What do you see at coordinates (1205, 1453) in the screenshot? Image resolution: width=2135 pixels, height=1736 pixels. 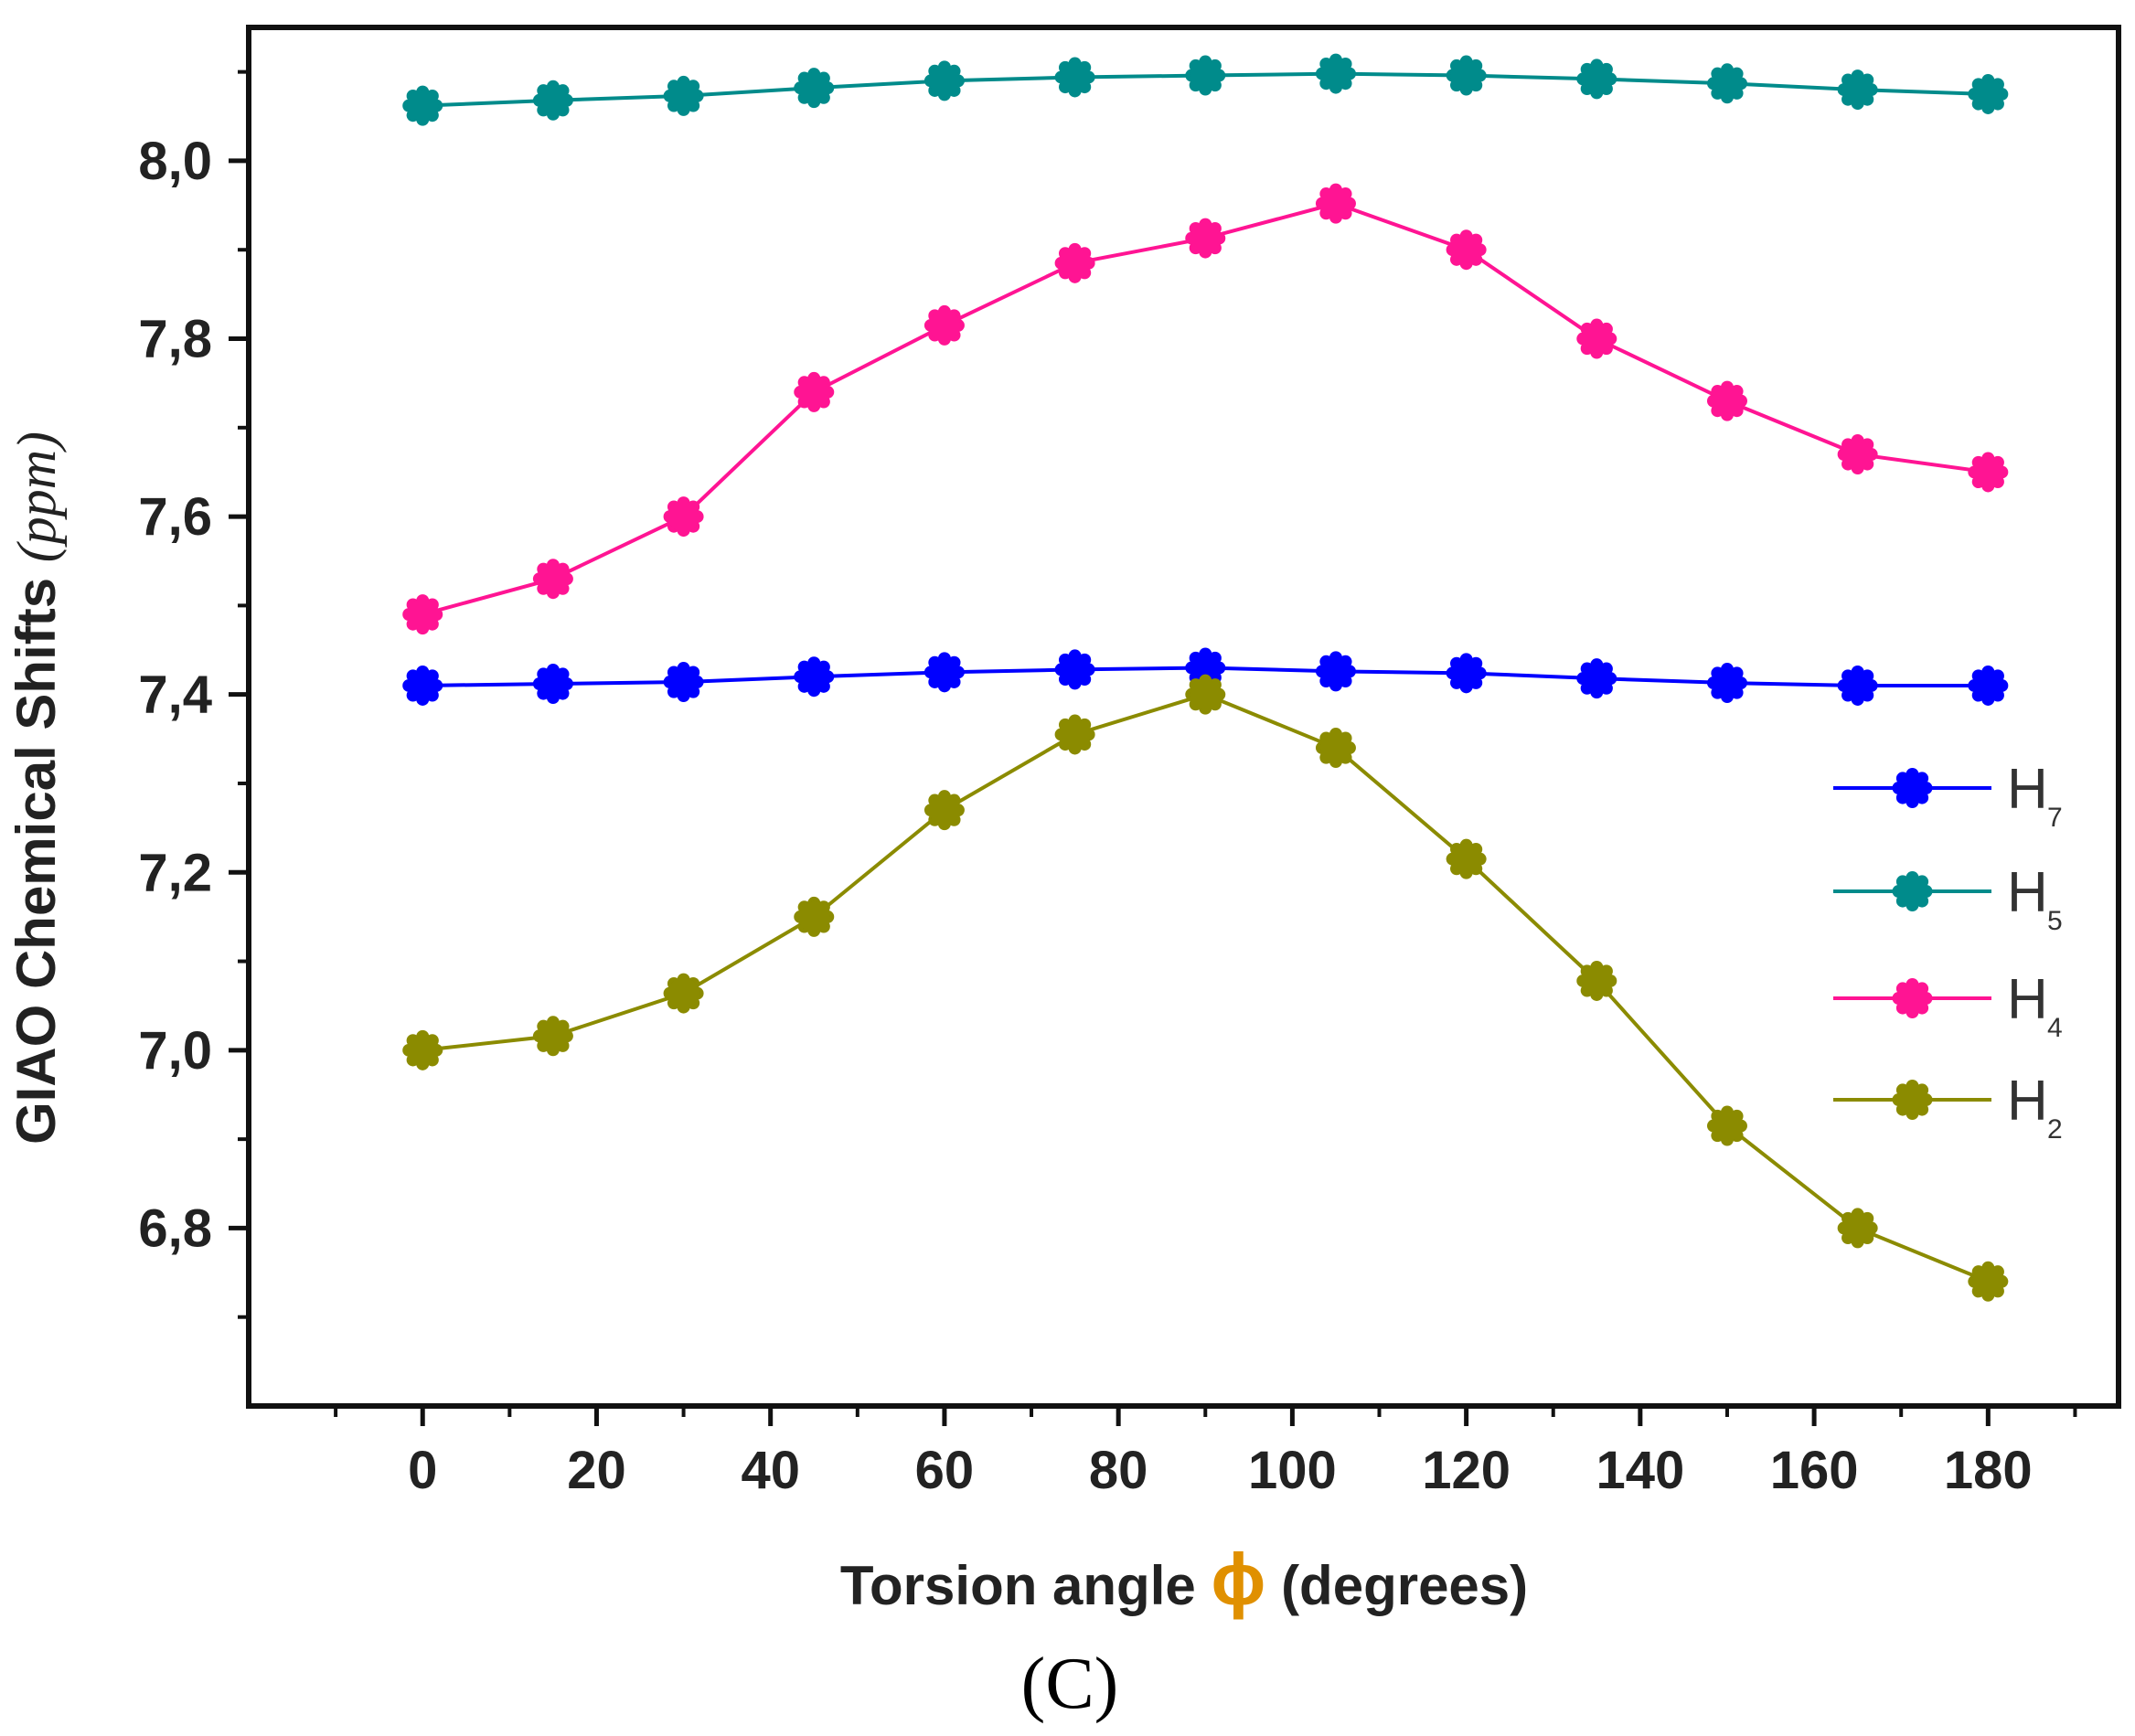 I see `x-axis: 0 20 40 60 80 100 120 140 160 180` at bounding box center [1205, 1453].